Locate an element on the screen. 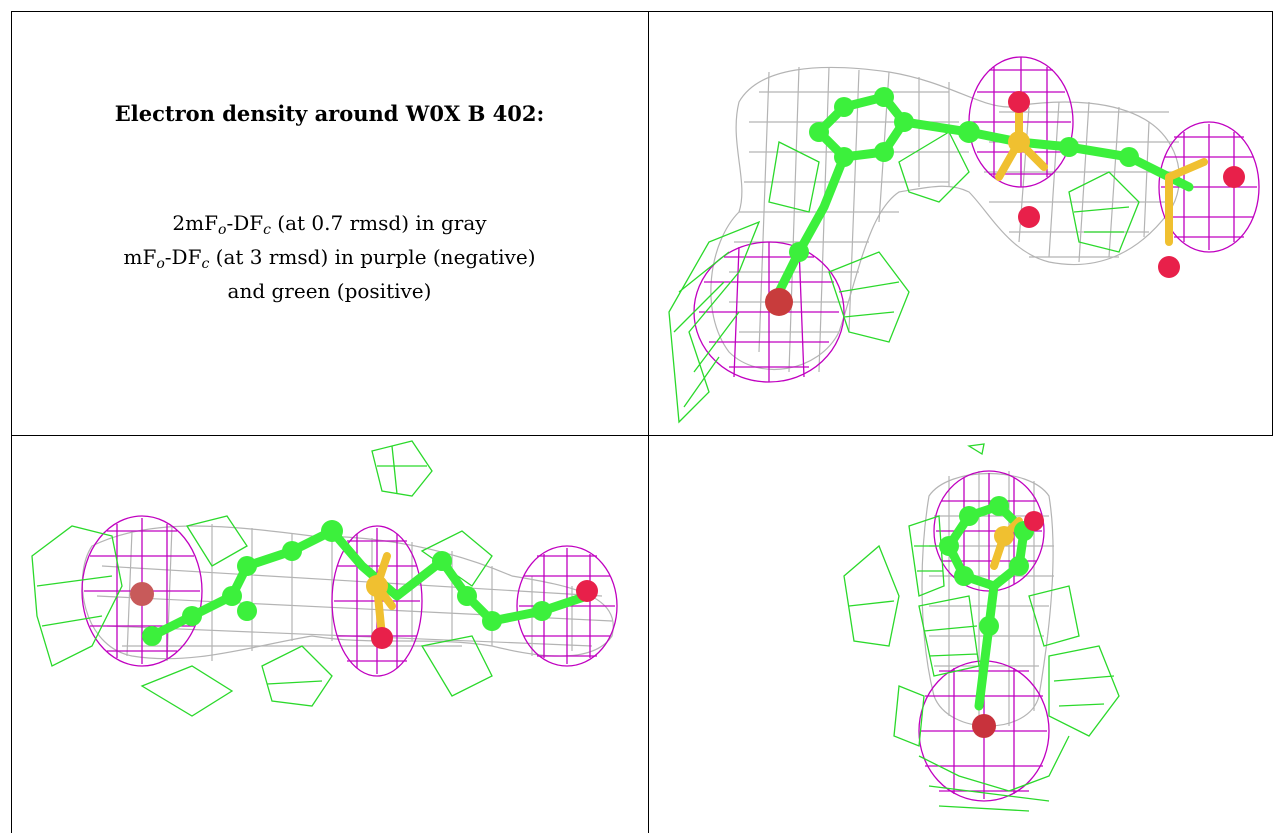 The image size is (1274, 833). mesh-2fofc-gray is located at coordinates (945, 219).